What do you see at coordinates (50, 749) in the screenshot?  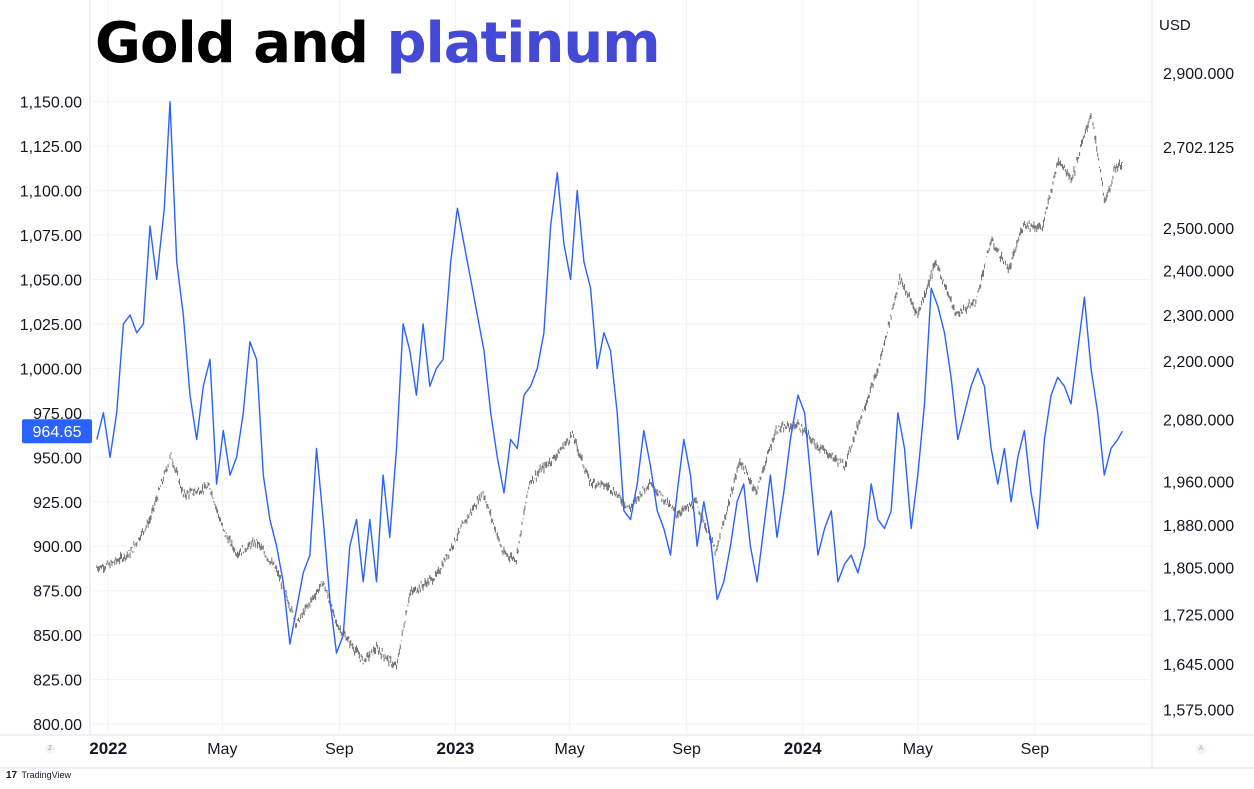 I see `auto-scale-button-left: Z` at bounding box center [50, 749].